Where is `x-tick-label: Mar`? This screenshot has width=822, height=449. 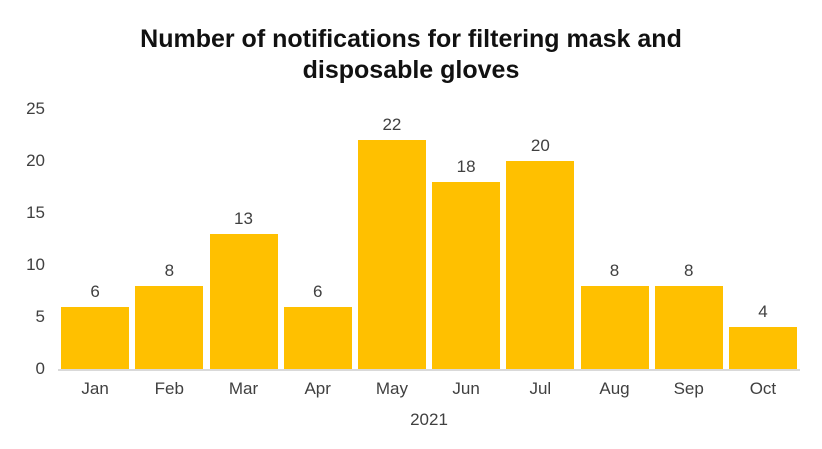 x-tick-label: Mar is located at coordinates (243, 388).